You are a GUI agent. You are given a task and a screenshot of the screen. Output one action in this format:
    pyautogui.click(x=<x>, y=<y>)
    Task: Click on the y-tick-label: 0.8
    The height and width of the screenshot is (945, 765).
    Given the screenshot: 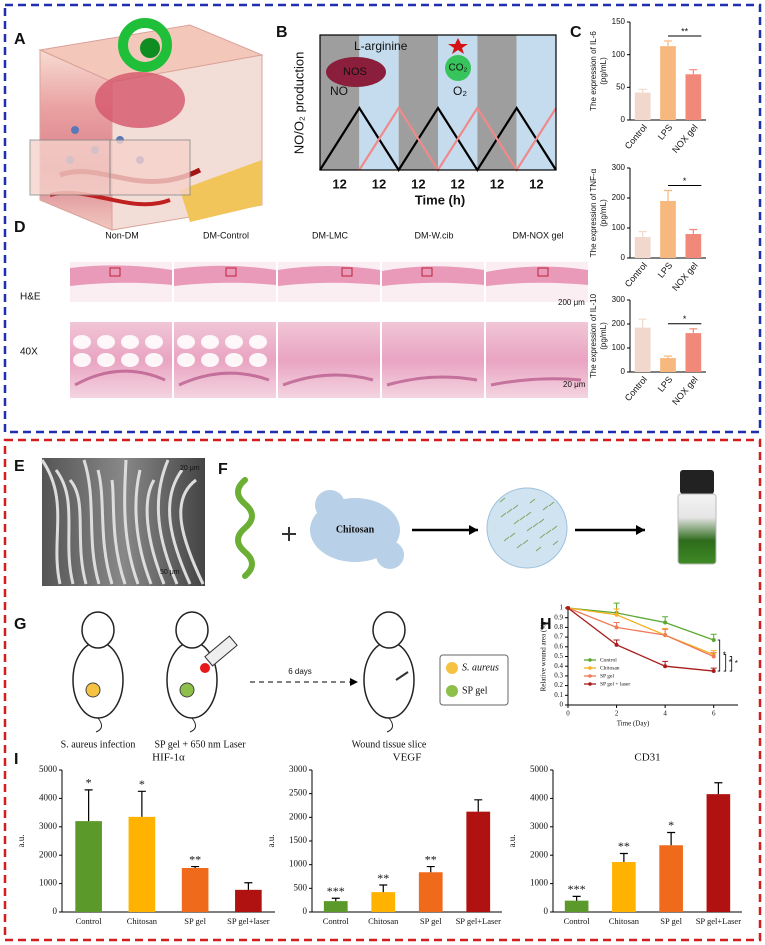 What is the action you would take?
    pyautogui.click(x=558, y=627)
    